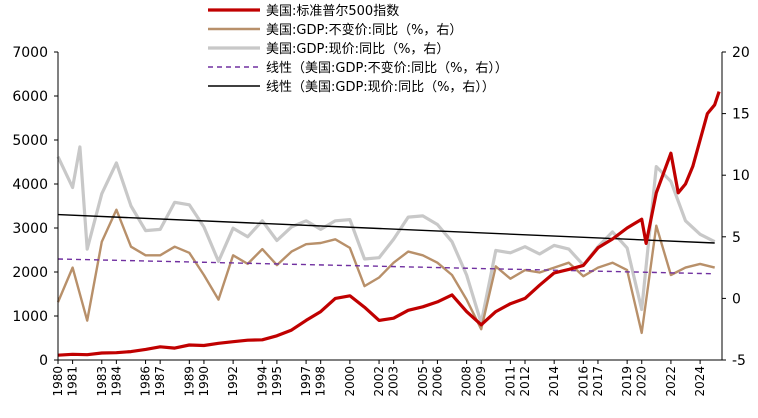 The width and height of the screenshot is (758, 418). Describe the element at coordinates (321, 381) in the screenshot. I see `x-tick-label: 1998` at that location.